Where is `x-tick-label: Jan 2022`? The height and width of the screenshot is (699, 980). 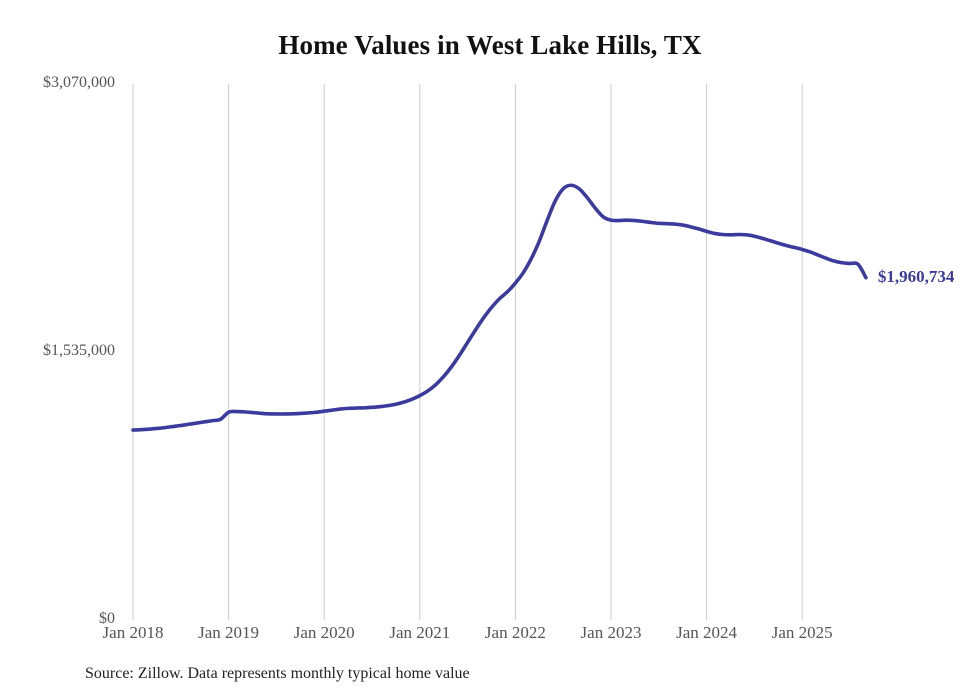 x-tick-label: Jan 2022 is located at coordinates (515, 632).